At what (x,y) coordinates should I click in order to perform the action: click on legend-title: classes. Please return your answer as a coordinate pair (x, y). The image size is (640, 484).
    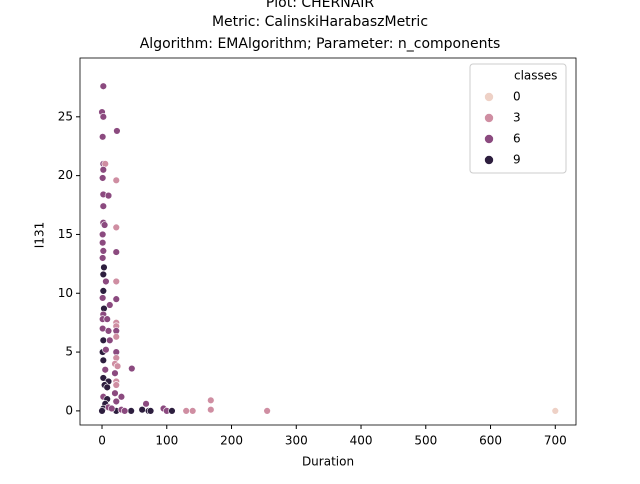
    Looking at the image, I should click on (535, 76).